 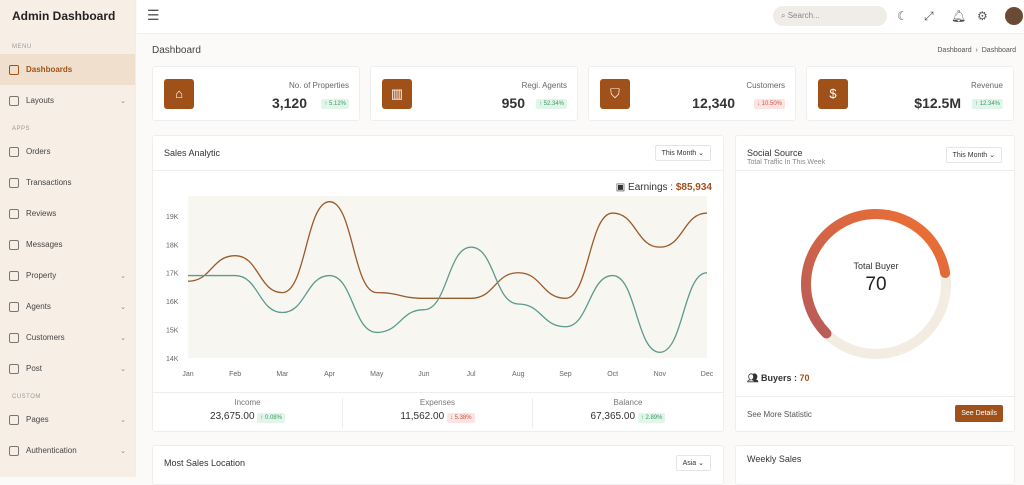 I want to click on users-icon: 👥︎, so click(x=752, y=378).